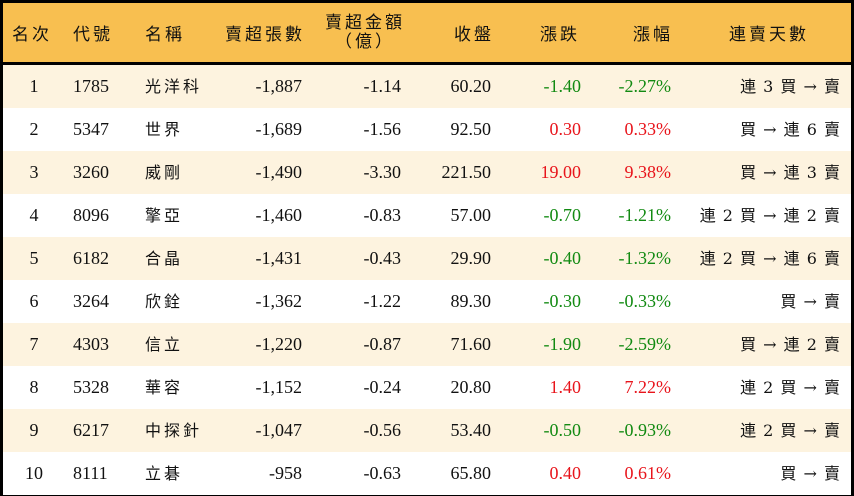  Describe the element at coordinates (34, 215) in the screenshot. I see `cell-rank: 4` at that location.